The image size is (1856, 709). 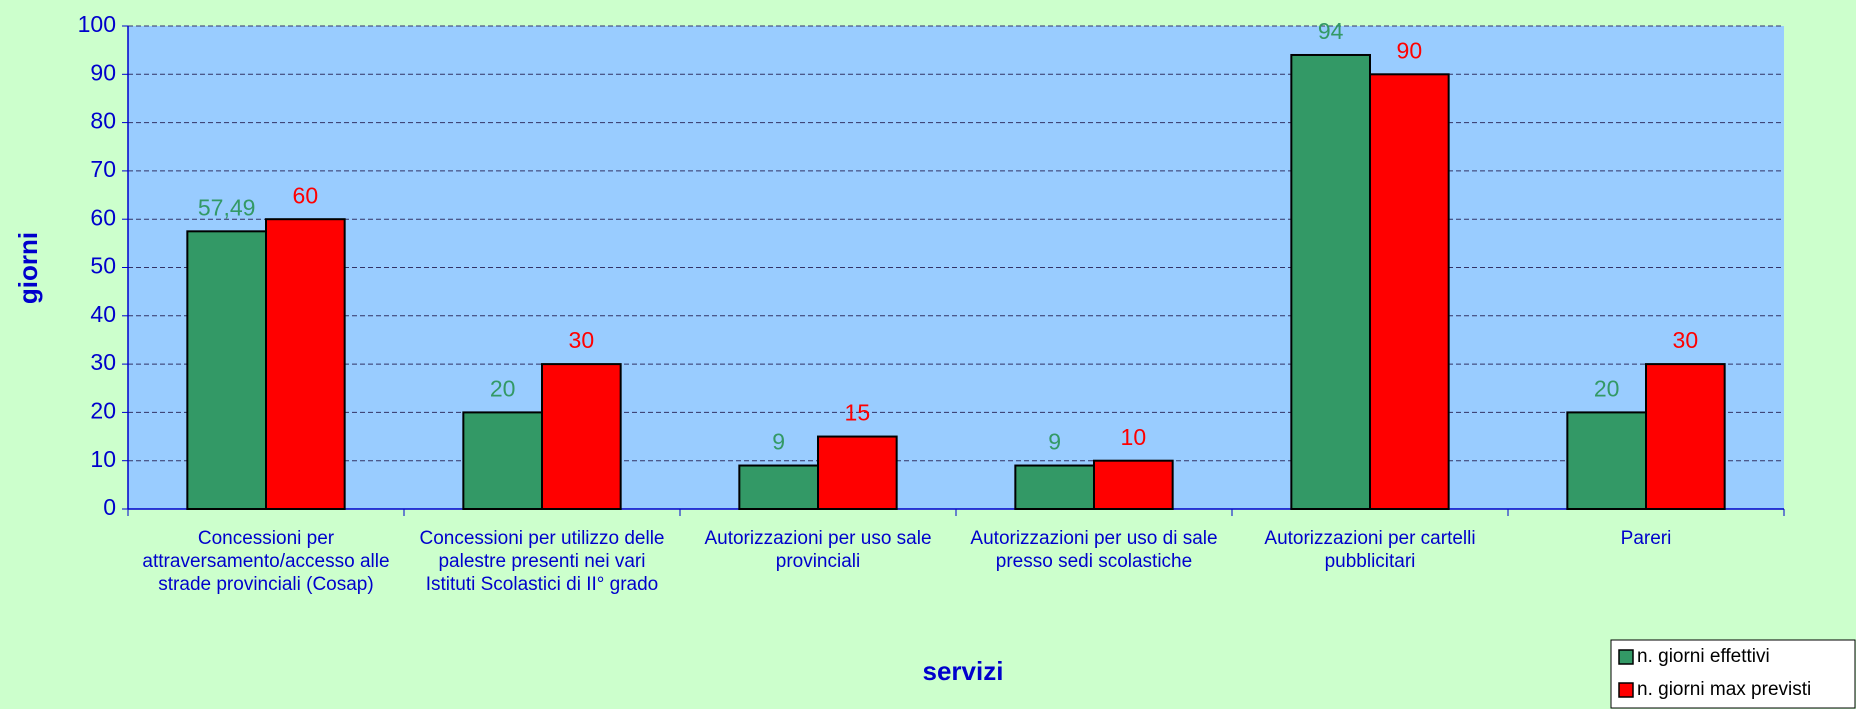 What do you see at coordinates (1733, 674) in the screenshot?
I see `legend-box` at bounding box center [1733, 674].